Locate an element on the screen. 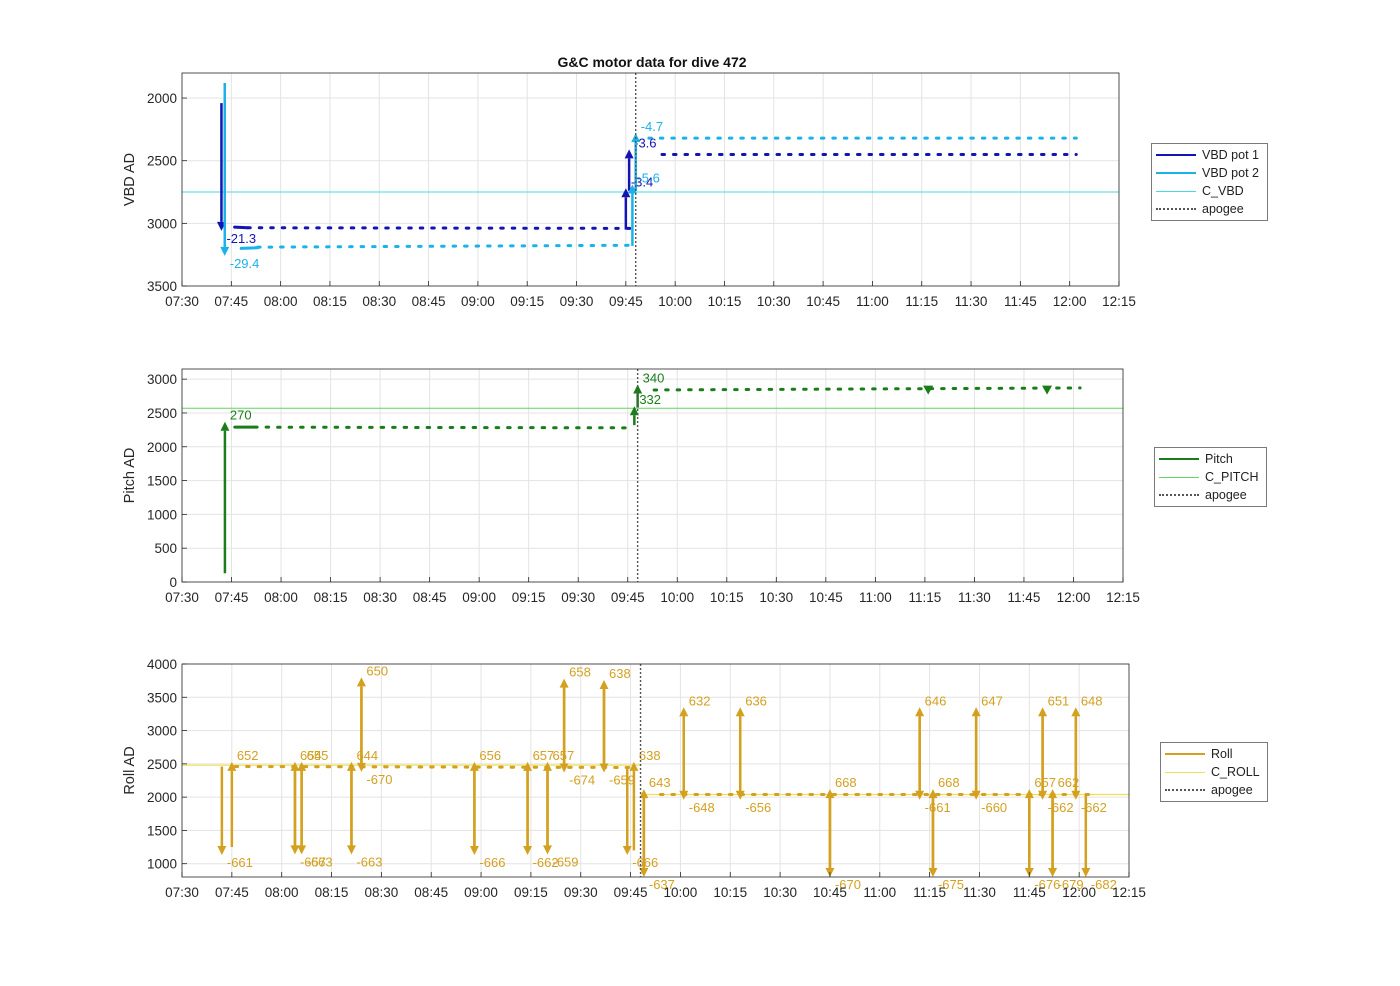 The height and width of the screenshot is (986, 1400). figure-title: G&C motor data for dive 472 is located at coordinates (651, 62).